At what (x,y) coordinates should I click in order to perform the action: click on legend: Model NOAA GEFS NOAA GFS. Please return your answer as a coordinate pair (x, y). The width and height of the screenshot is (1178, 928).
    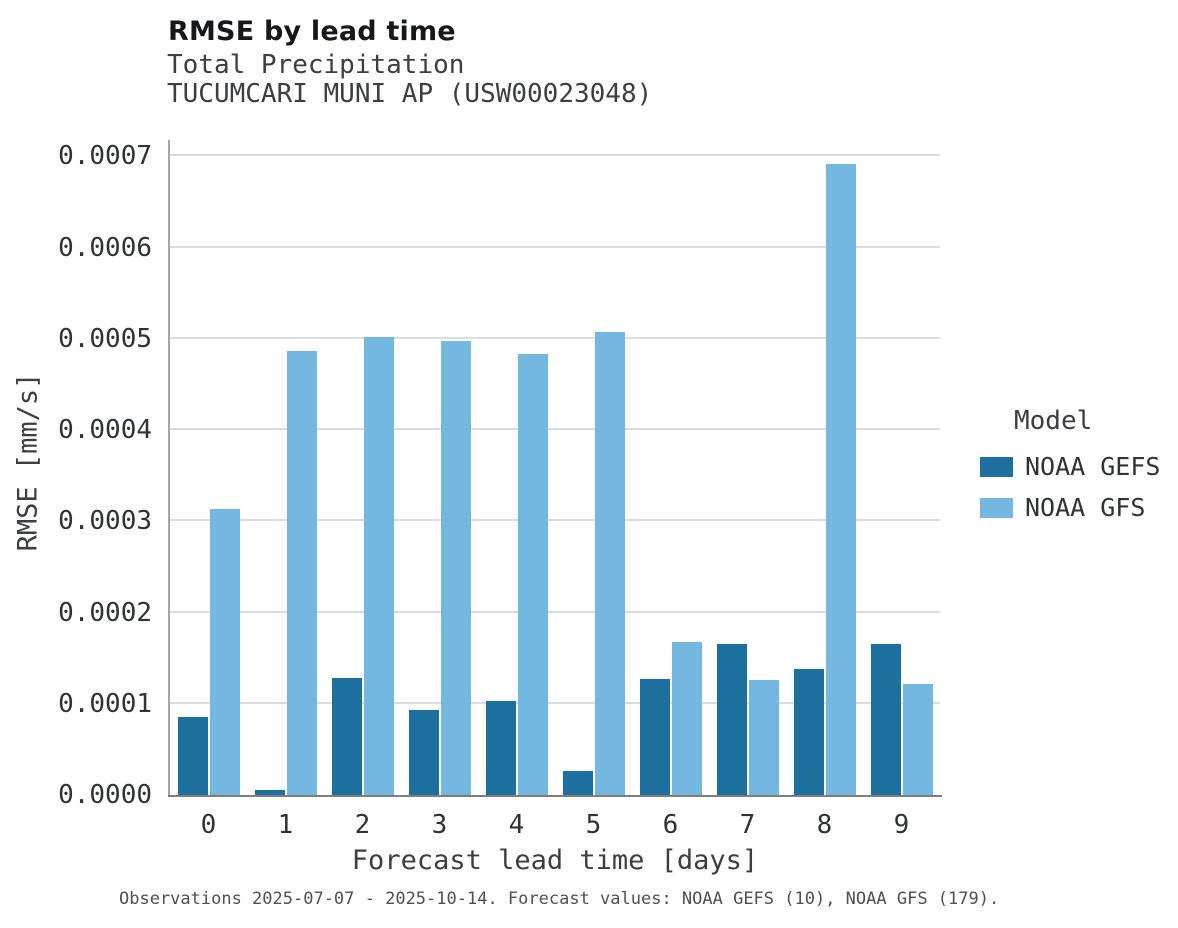
    Looking at the image, I should click on (1070, 470).